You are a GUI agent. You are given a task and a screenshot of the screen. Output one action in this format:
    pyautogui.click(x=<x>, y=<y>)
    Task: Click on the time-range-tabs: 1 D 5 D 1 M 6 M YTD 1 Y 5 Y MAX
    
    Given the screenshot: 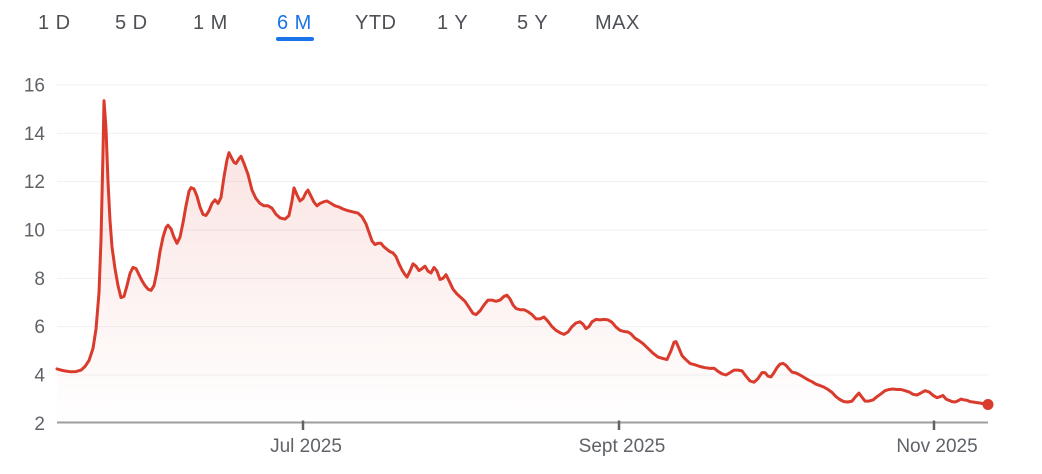 What is the action you would take?
    pyautogui.click(x=521, y=30)
    